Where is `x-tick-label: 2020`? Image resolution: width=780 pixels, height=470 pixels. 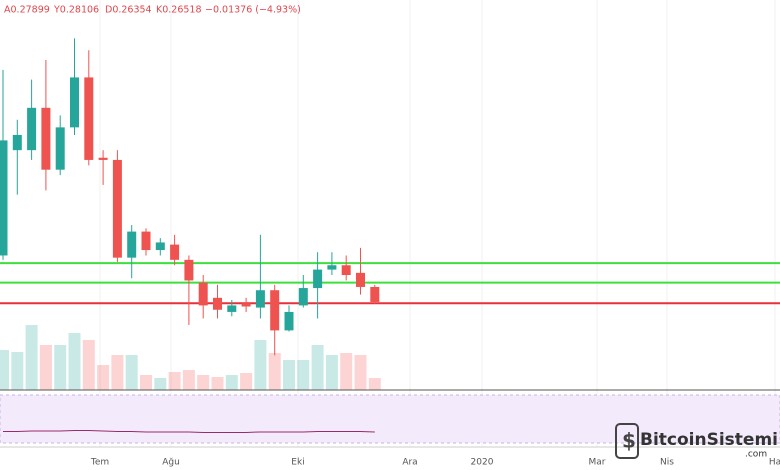 x-tick-label: 2020 is located at coordinates (482, 463).